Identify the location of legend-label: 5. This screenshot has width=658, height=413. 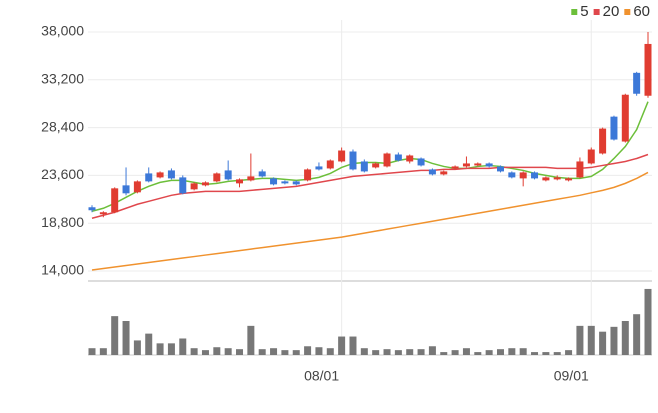
(584, 11).